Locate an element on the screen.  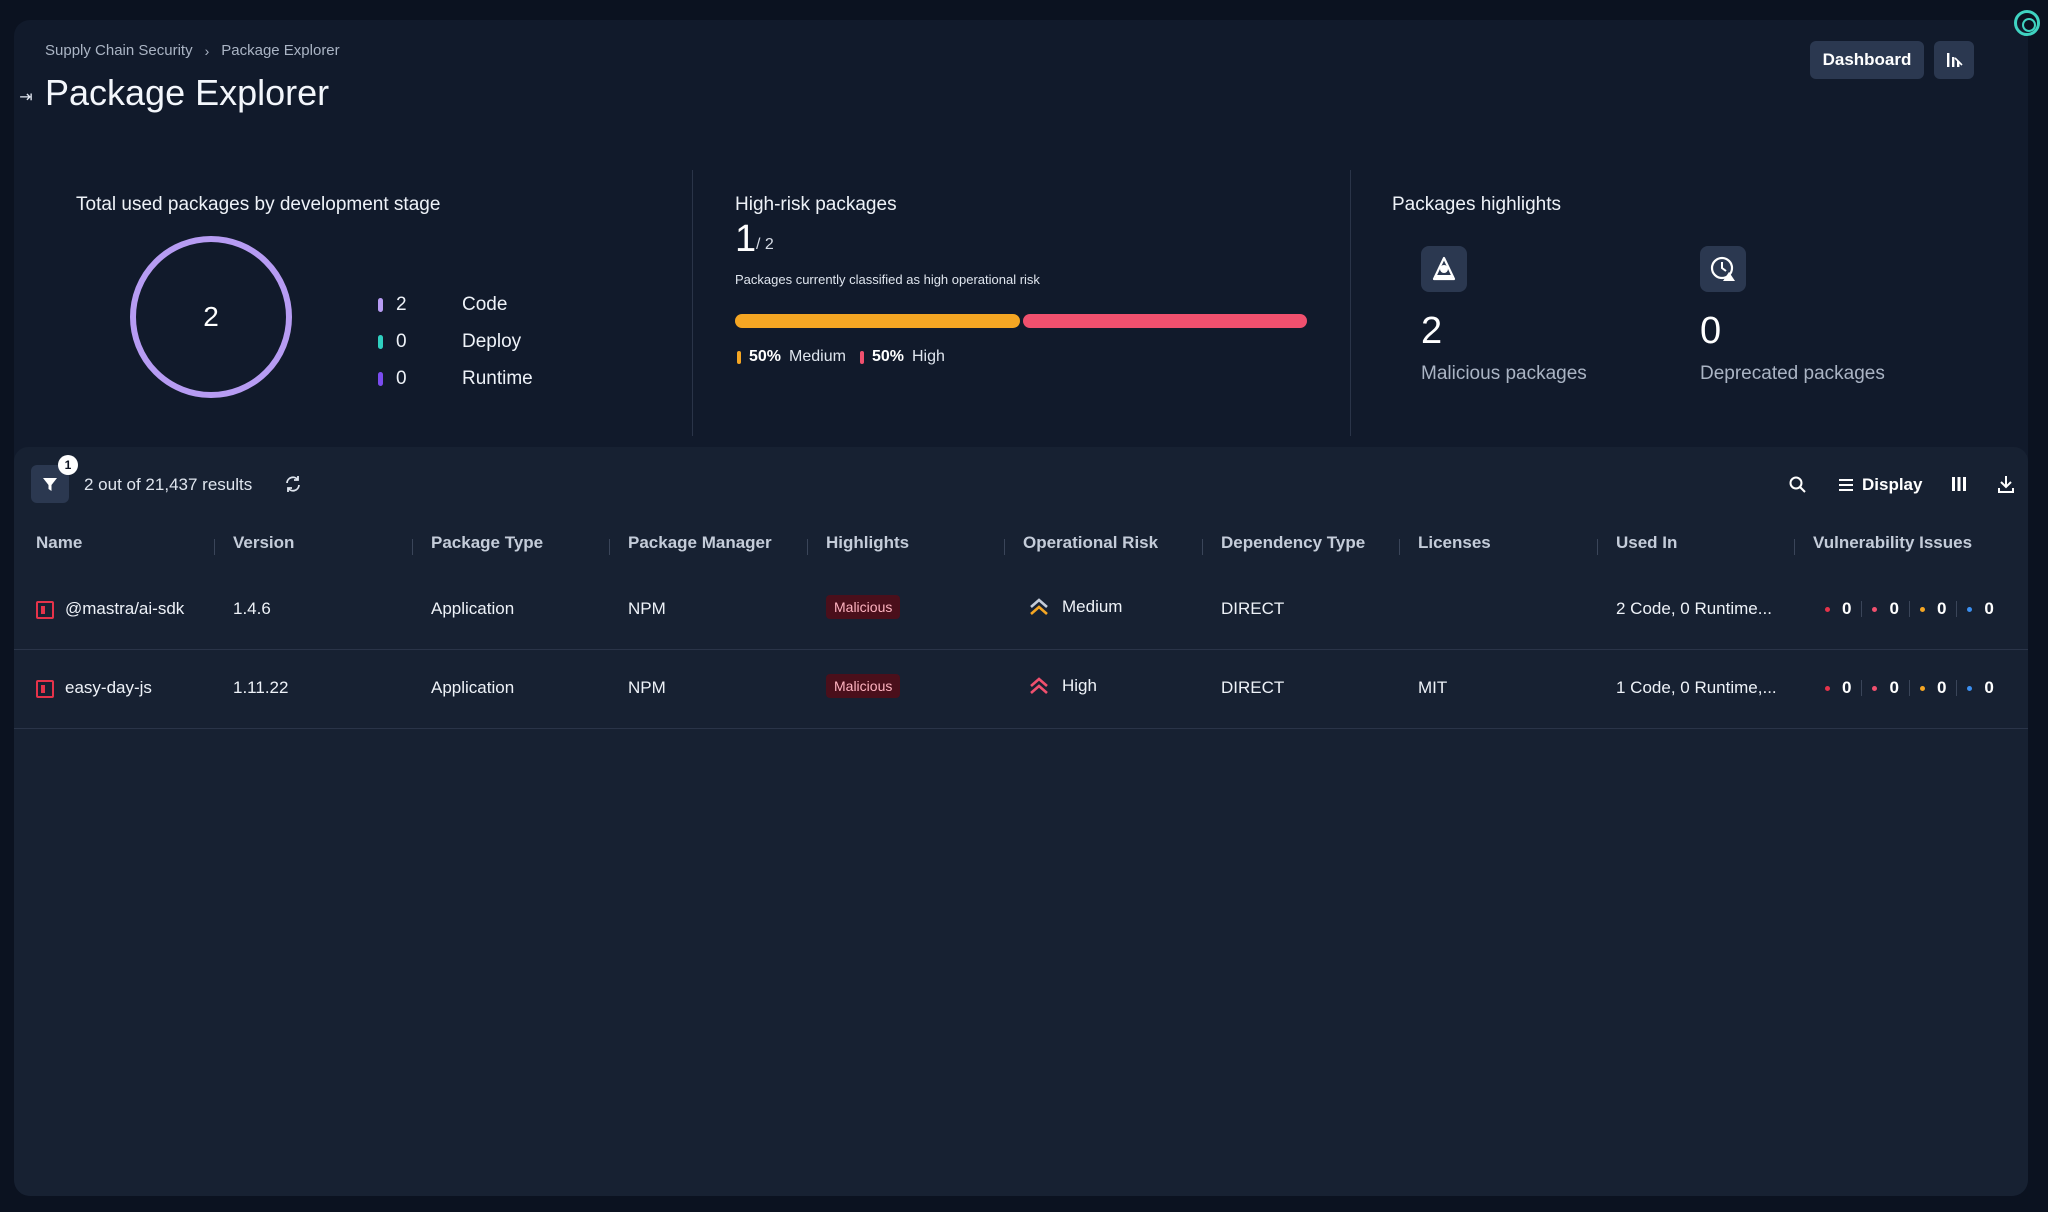
expand-sidebar-icon: ⇥ is located at coordinates (26, 97).